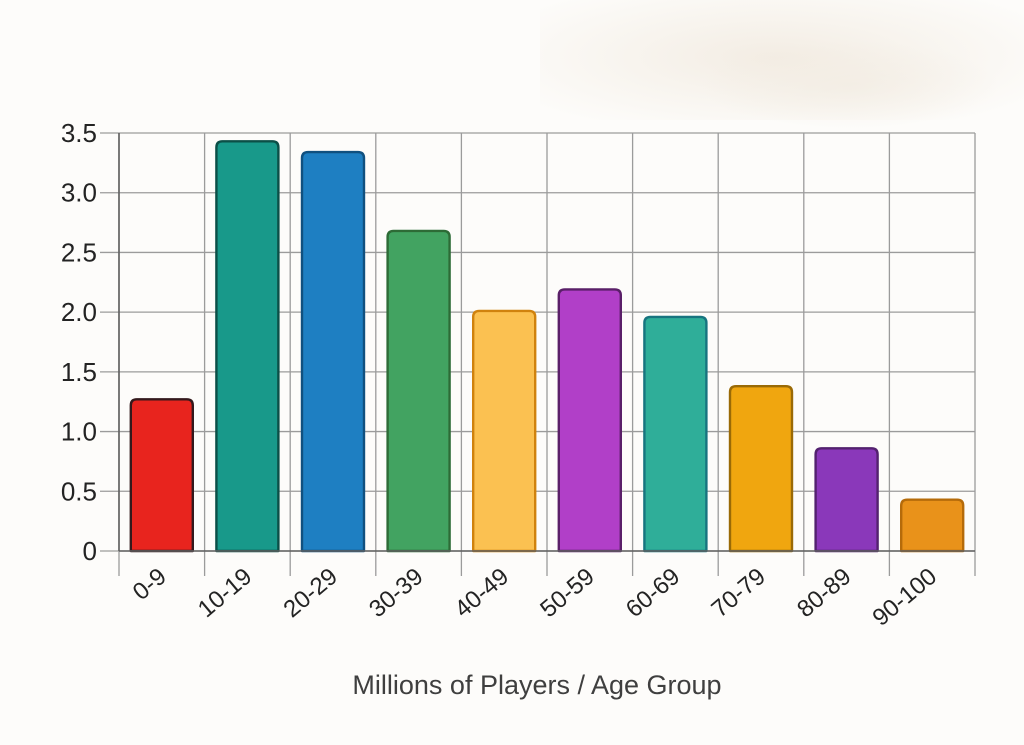  I want to click on x-axis-title: Millions of Players / Age Group, so click(536, 685).